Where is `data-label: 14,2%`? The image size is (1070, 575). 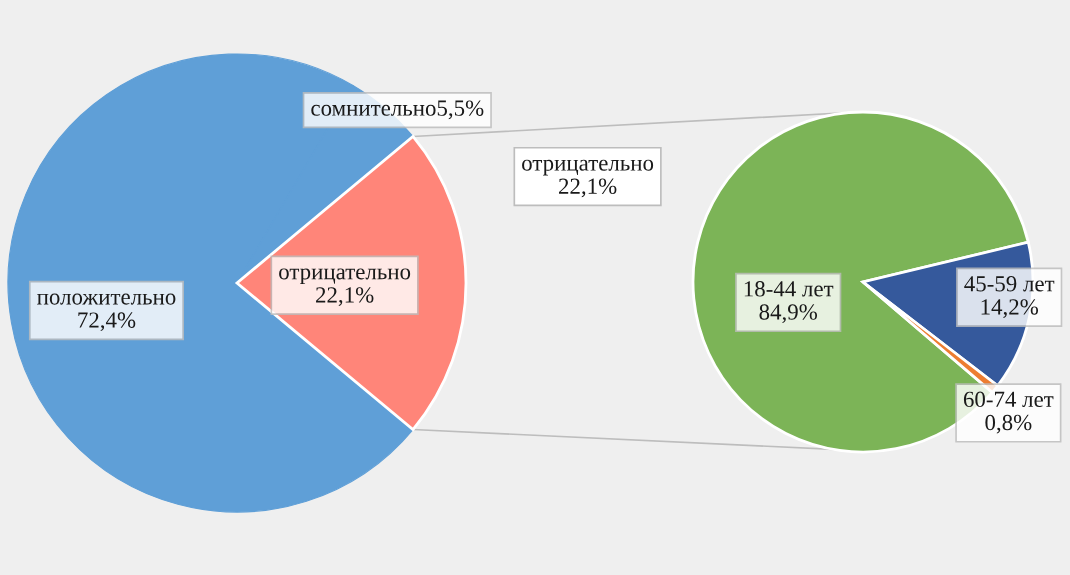 data-label: 14,2% is located at coordinates (1010, 308).